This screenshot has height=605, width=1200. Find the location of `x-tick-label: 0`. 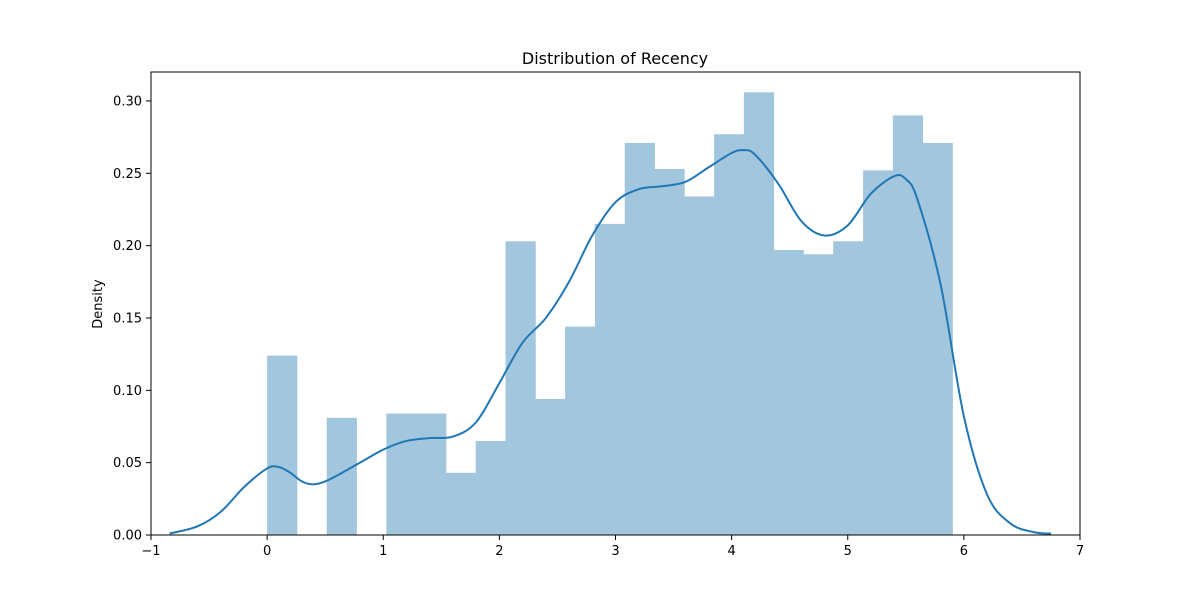

x-tick-label: 0 is located at coordinates (267, 551).